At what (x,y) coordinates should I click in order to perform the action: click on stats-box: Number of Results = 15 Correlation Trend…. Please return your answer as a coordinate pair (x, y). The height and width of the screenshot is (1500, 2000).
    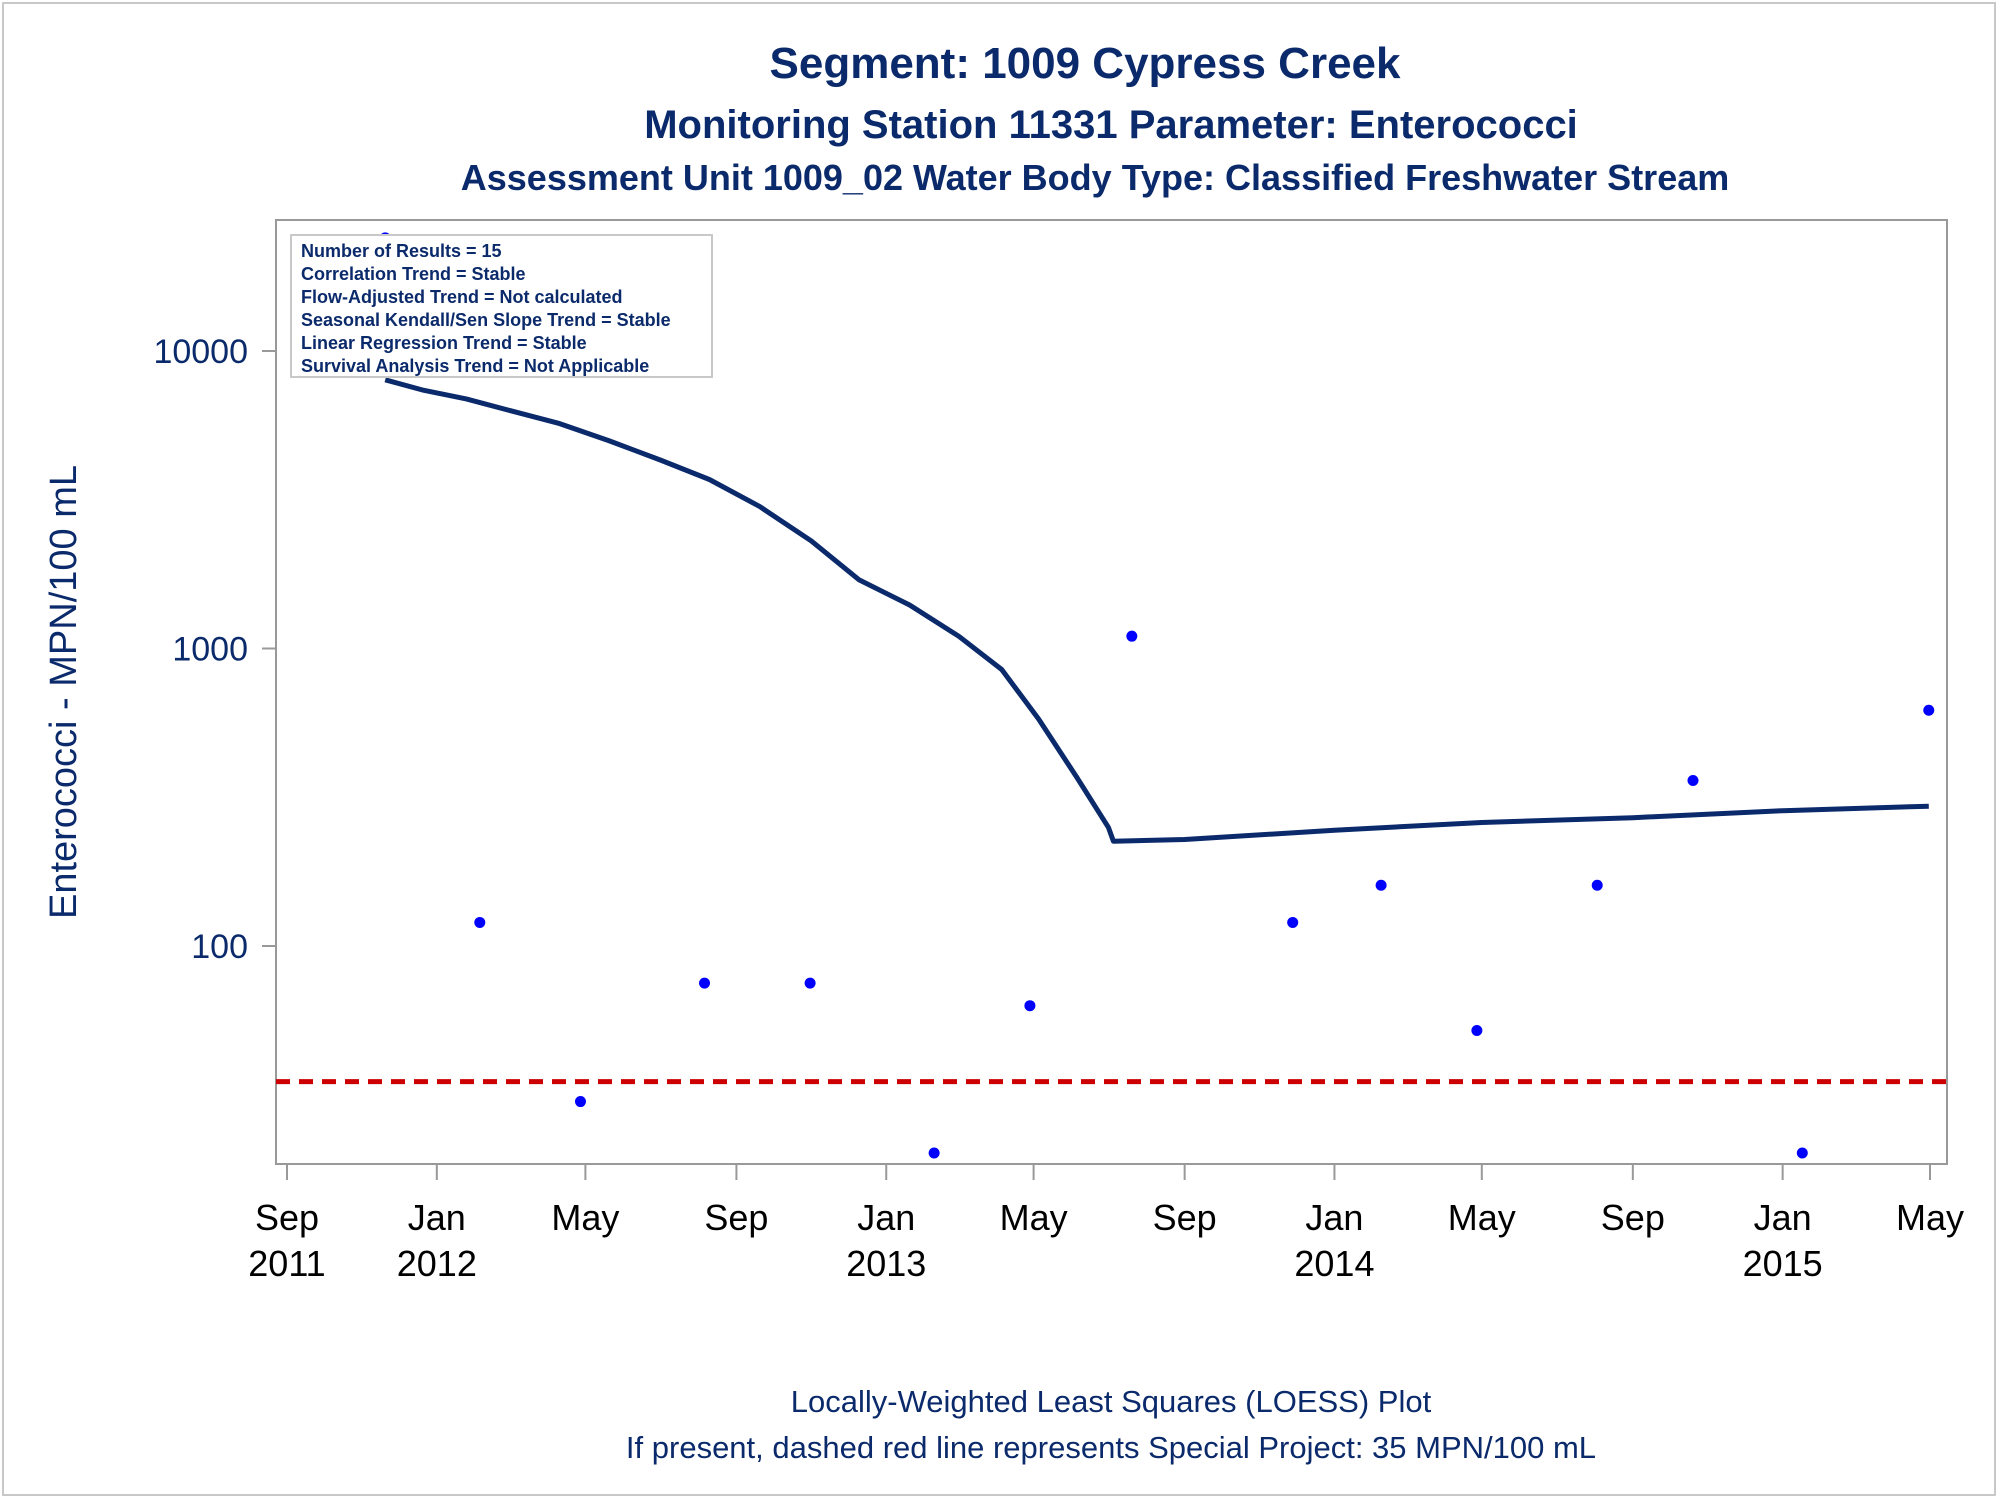
    Looking at the image, I should click on (501, 306).